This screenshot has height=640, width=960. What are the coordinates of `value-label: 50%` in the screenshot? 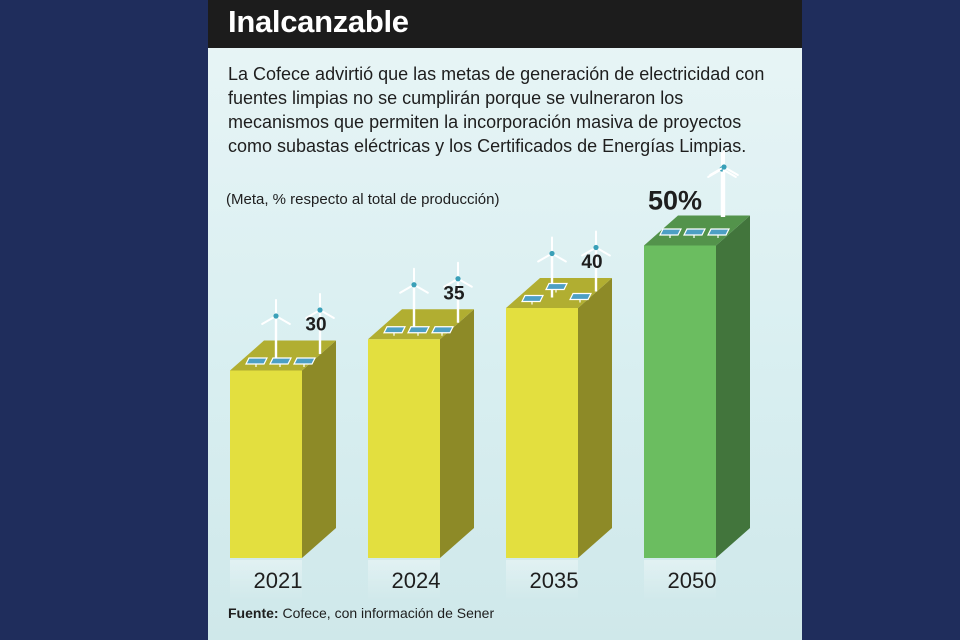 It's located at (675, 201).